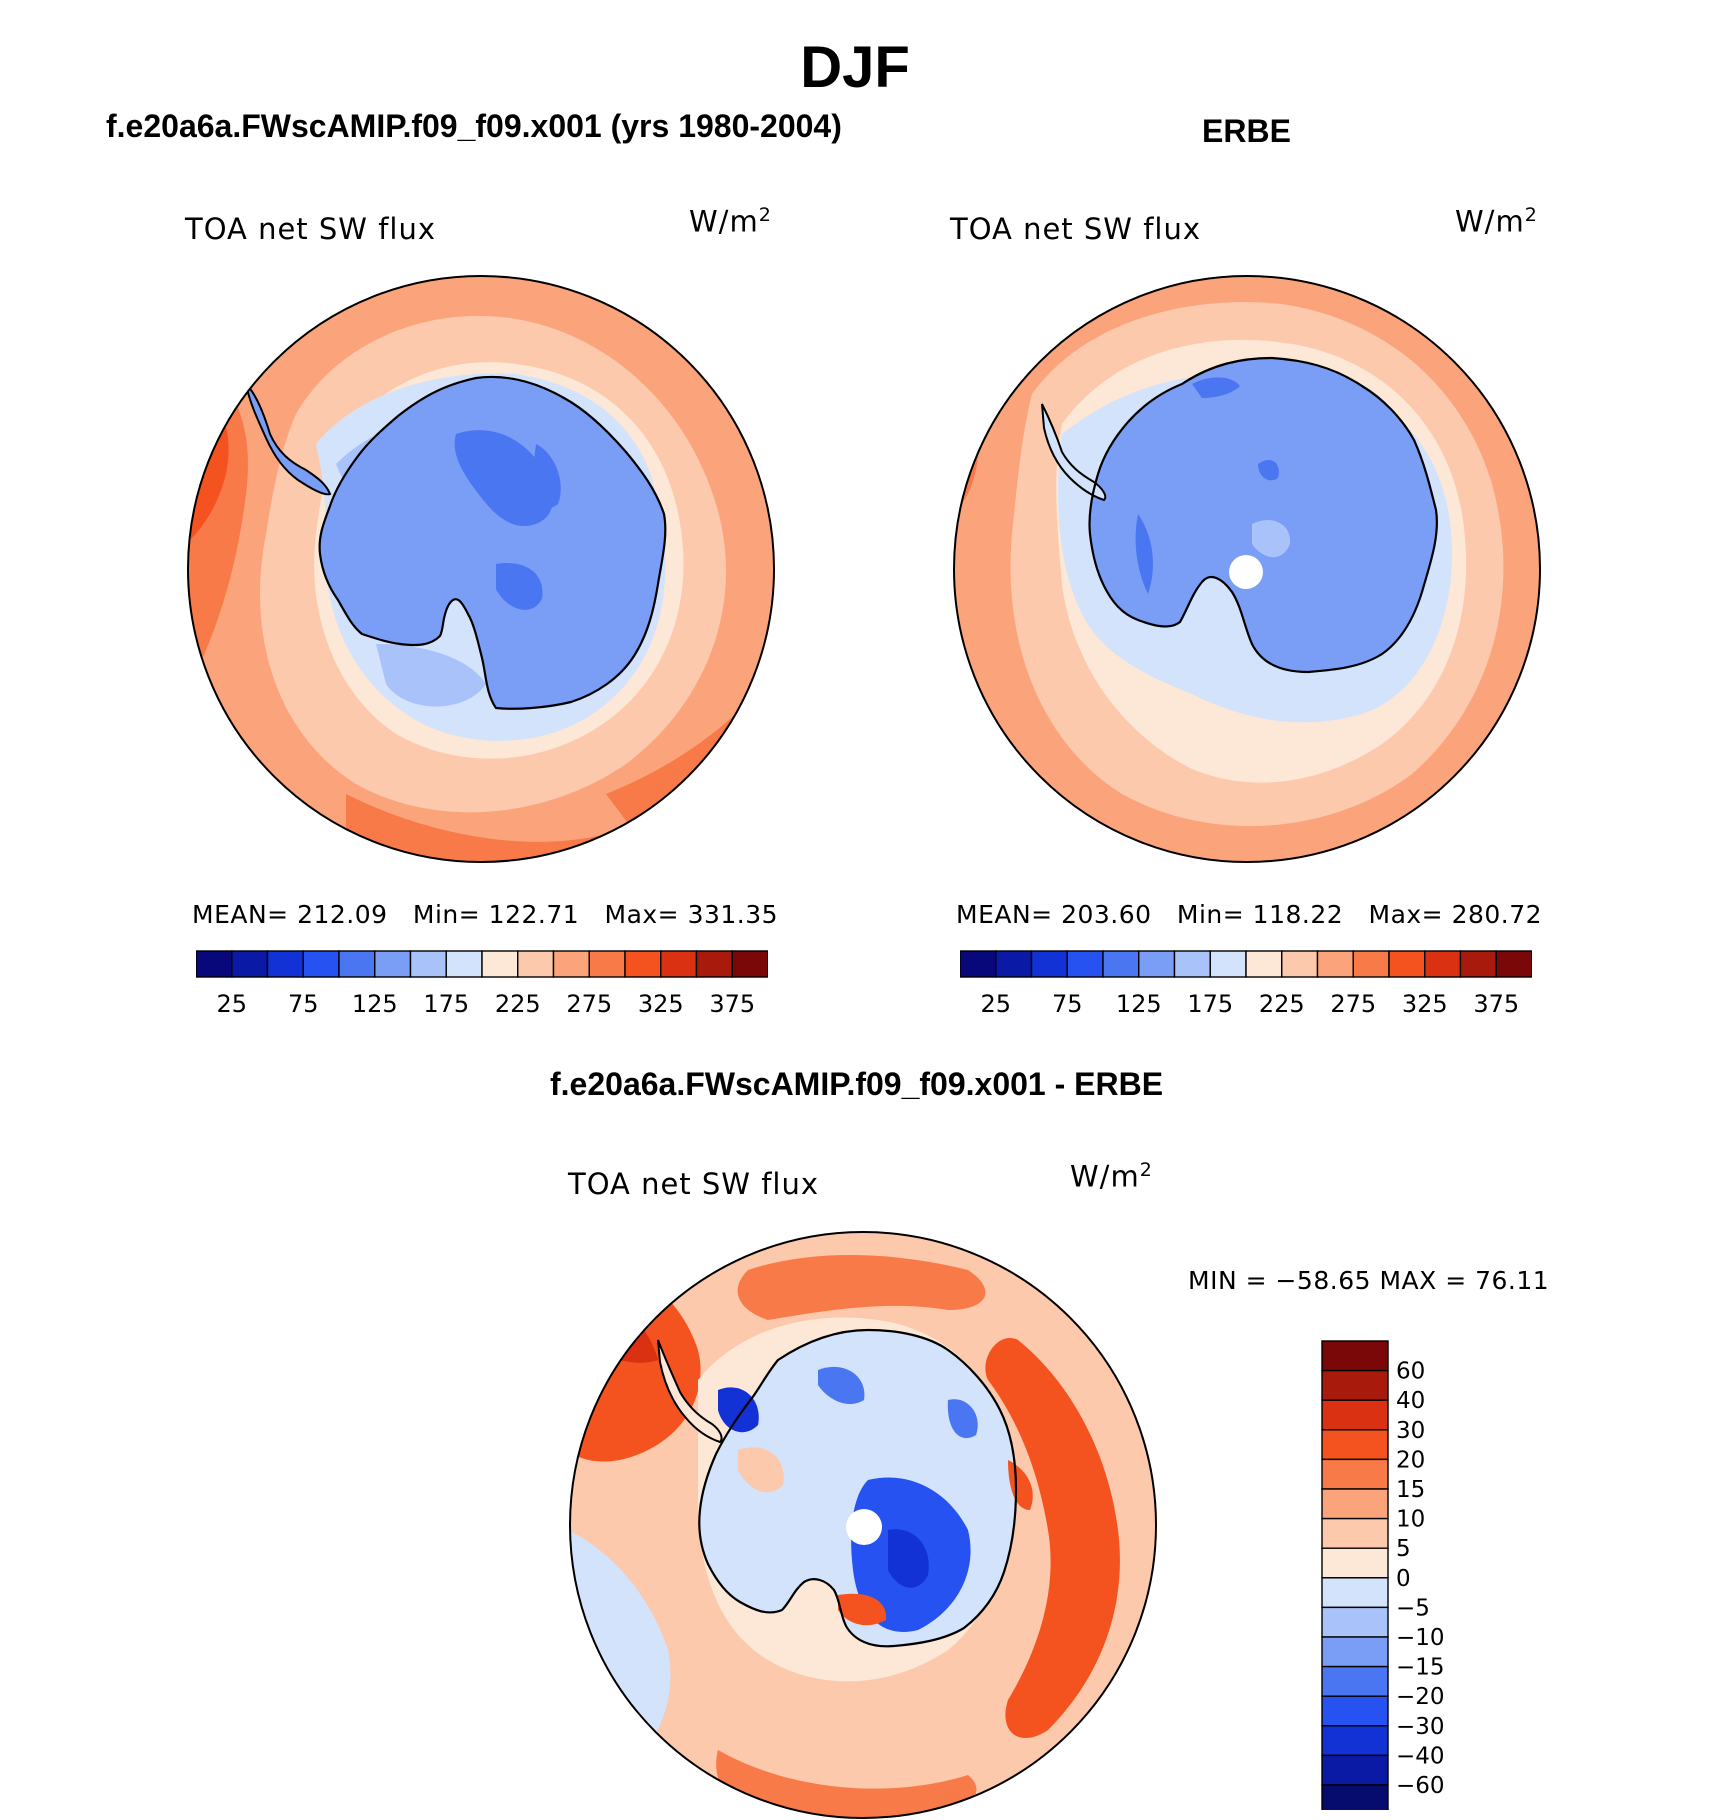 The image size is (1710, 1820). I want to click on colorbar-tick-label: 0, so click(1403, 1579).